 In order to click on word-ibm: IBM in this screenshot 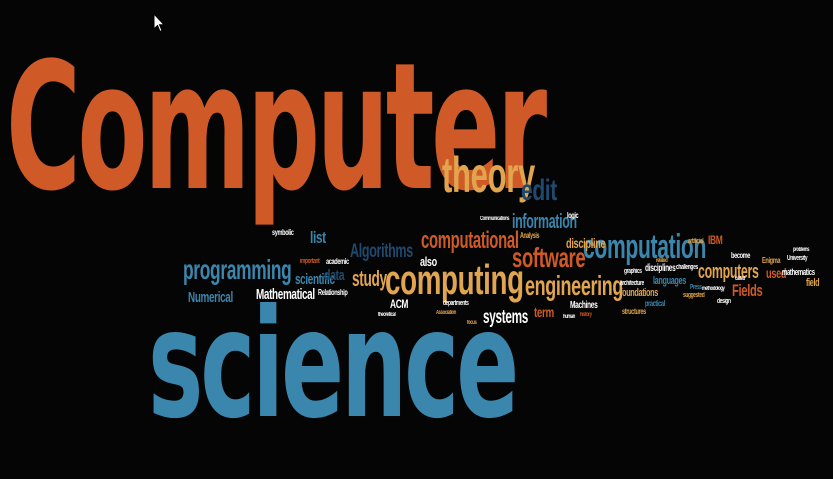, I will do `click(715, 240)`.